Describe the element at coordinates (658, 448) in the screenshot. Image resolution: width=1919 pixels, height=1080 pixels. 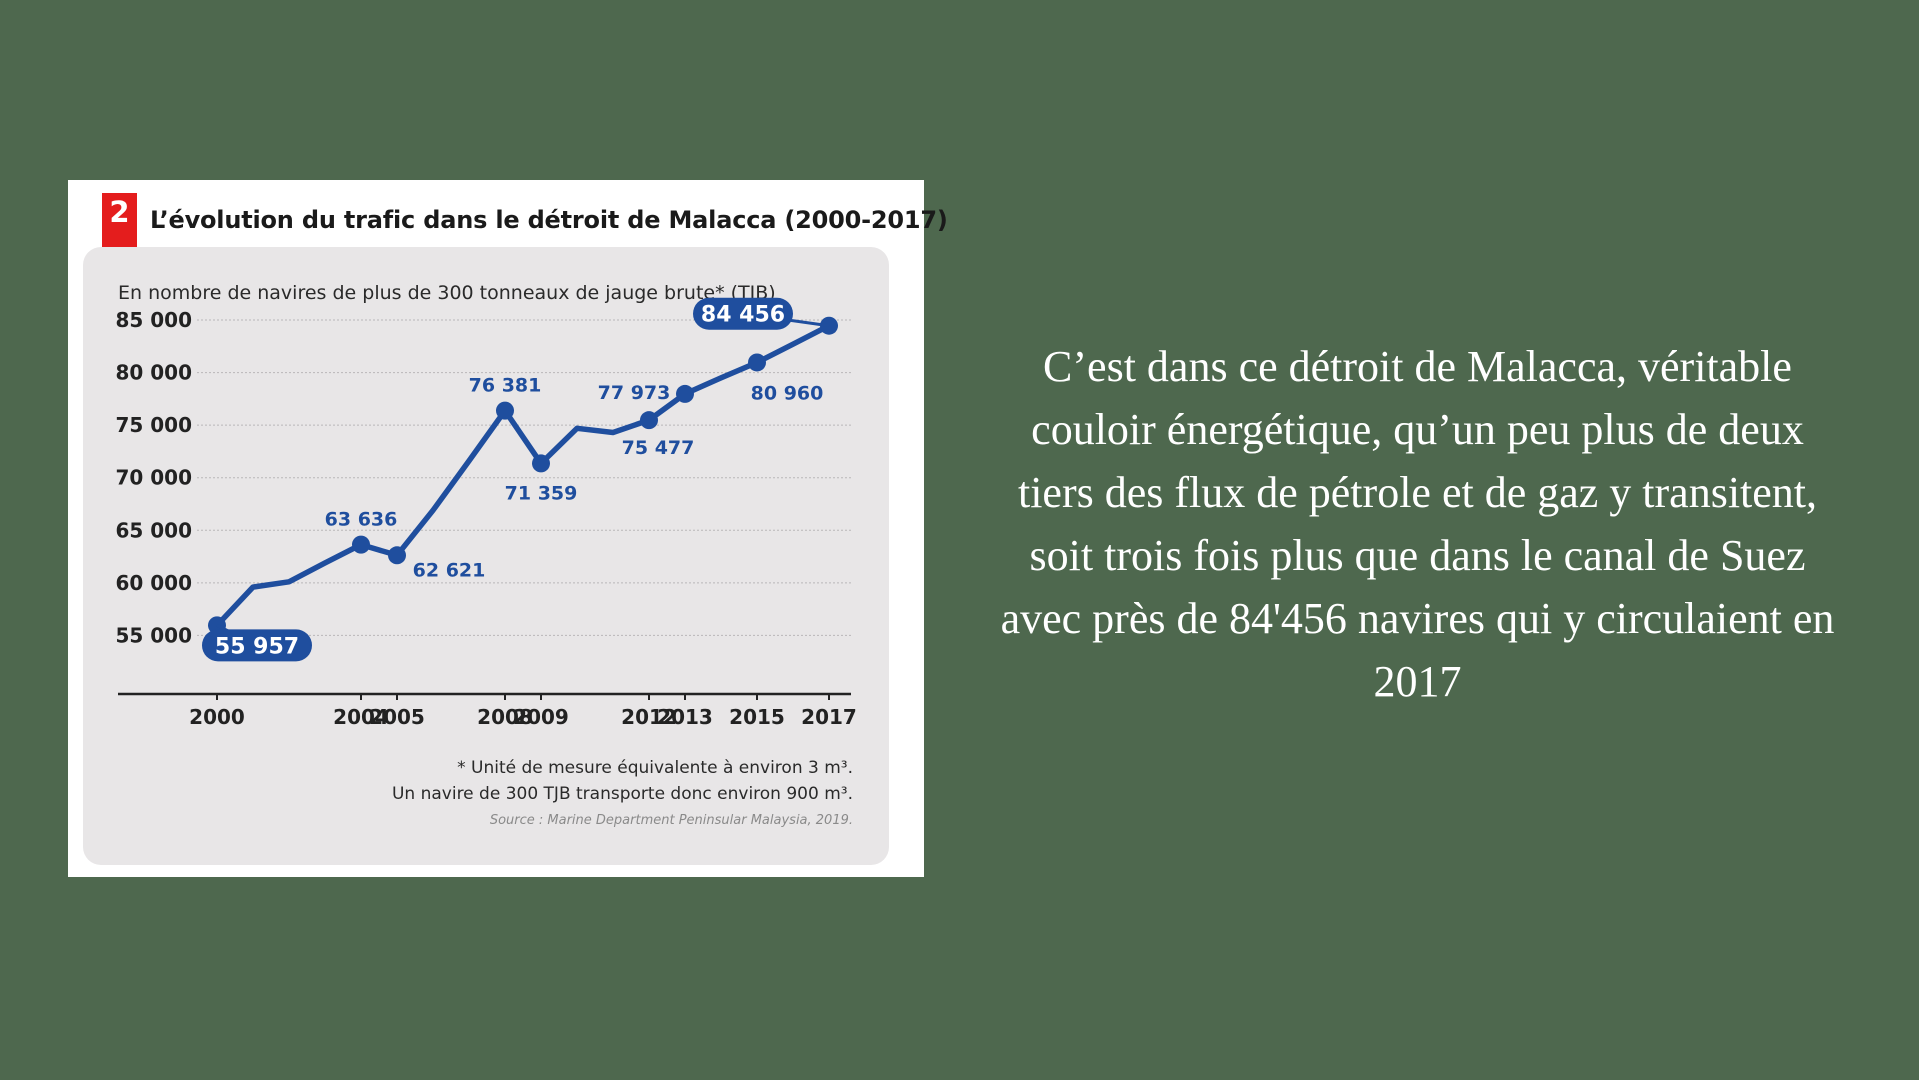
I see `data-label: 75 477` at that location.